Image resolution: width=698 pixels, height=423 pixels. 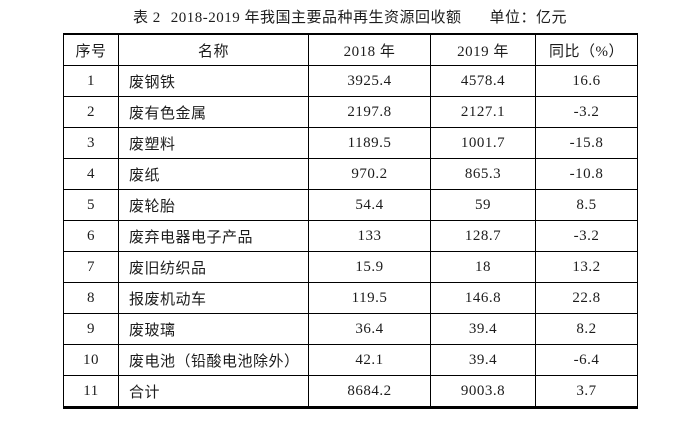 I want to click on table-cell: -10.8, so click(x=586, y=174).